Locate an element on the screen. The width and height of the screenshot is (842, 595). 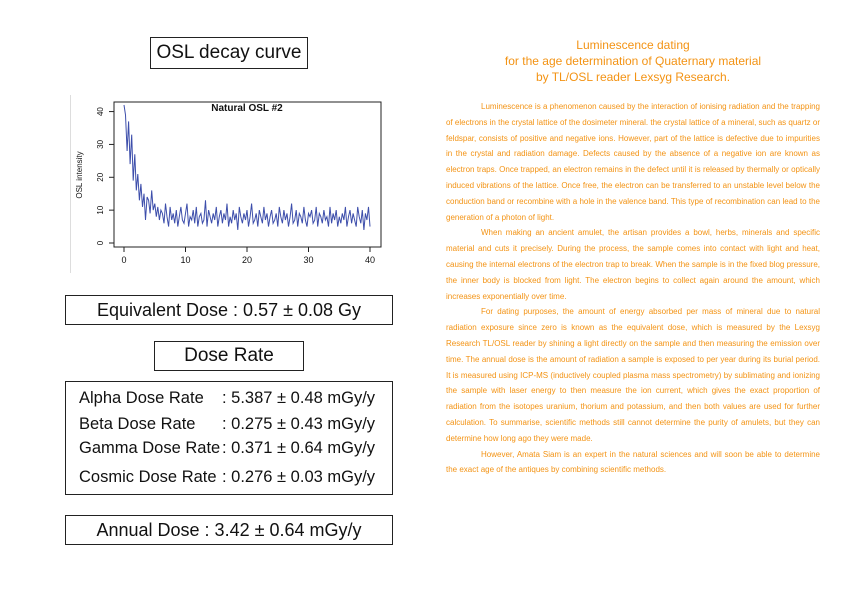
x-tick-label: 30 is located at coordinates (308, 260).